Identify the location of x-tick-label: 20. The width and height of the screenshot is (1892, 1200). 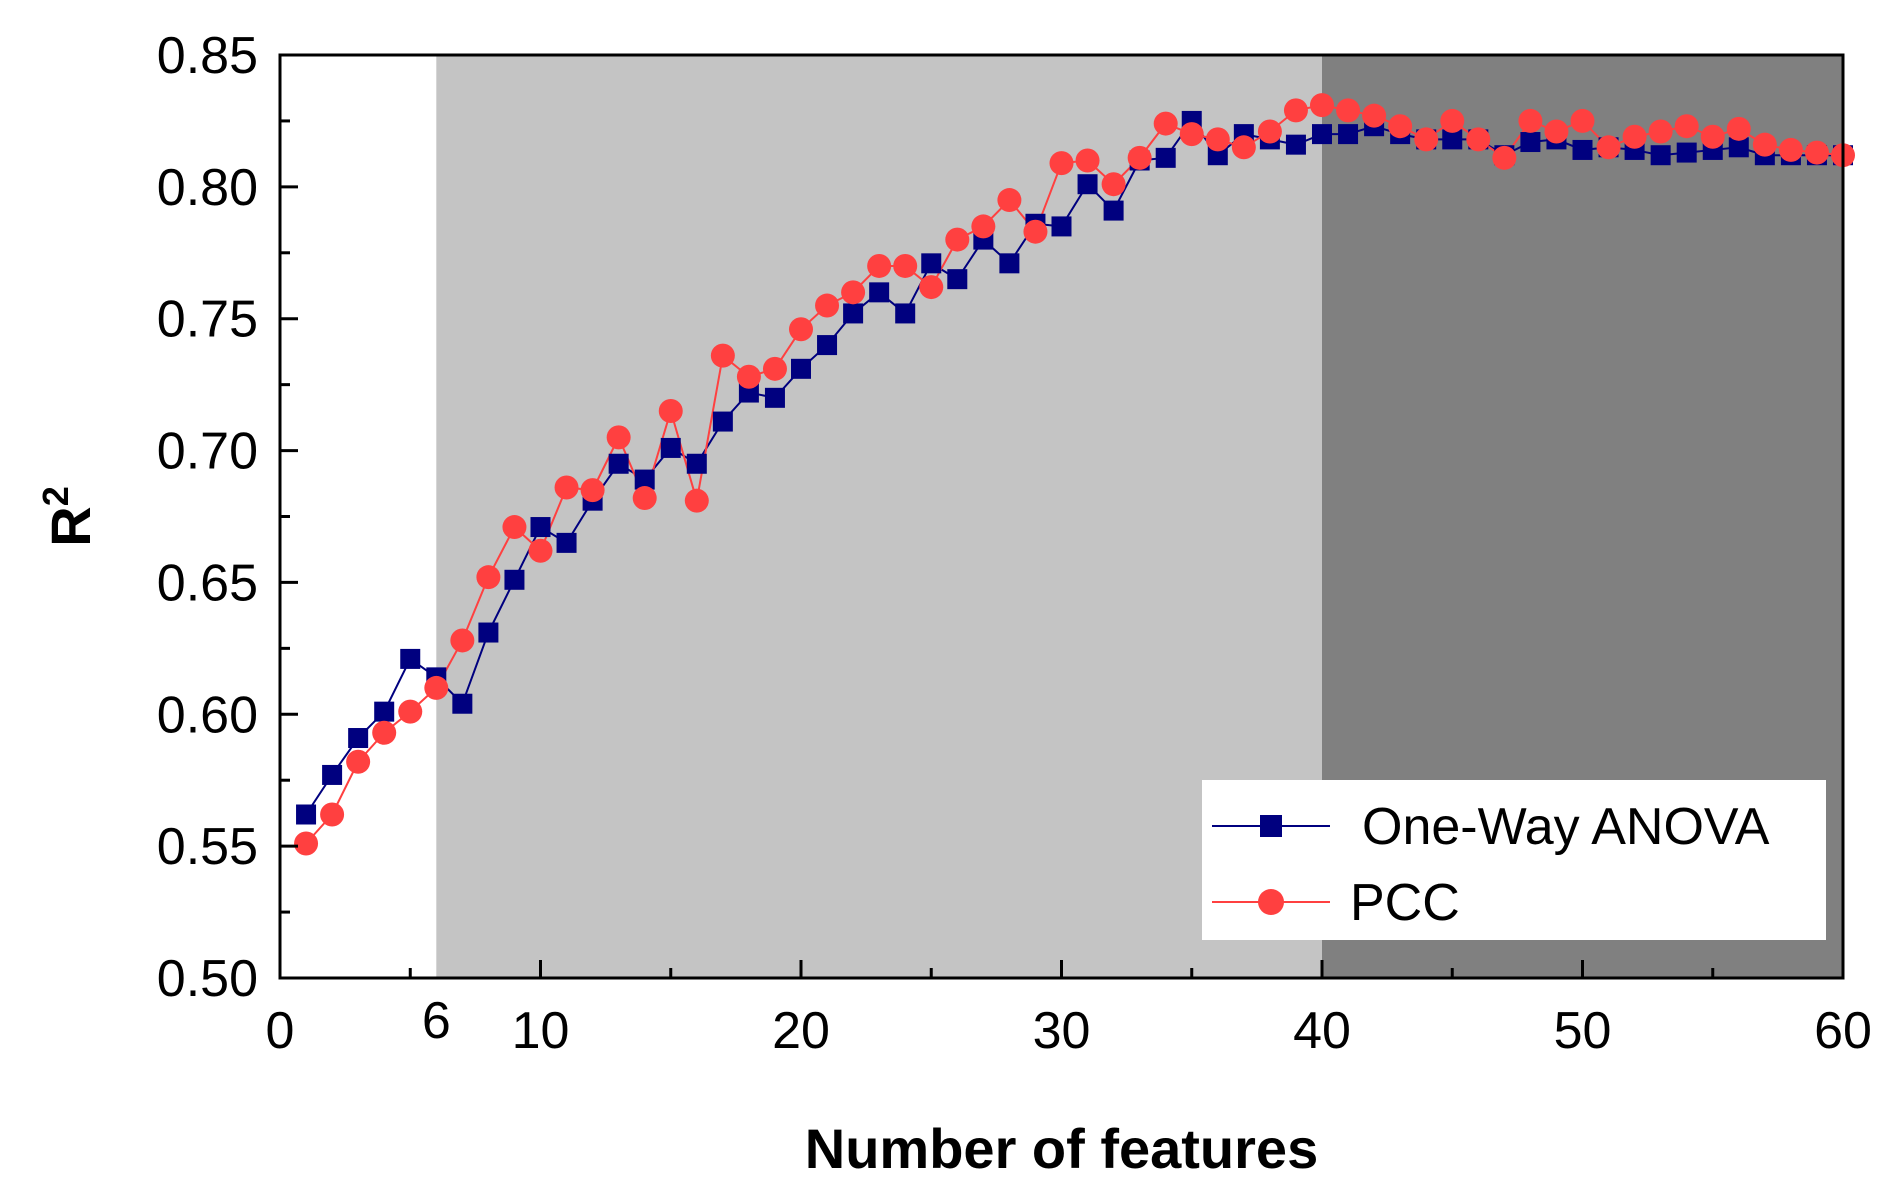
(801, 1031).